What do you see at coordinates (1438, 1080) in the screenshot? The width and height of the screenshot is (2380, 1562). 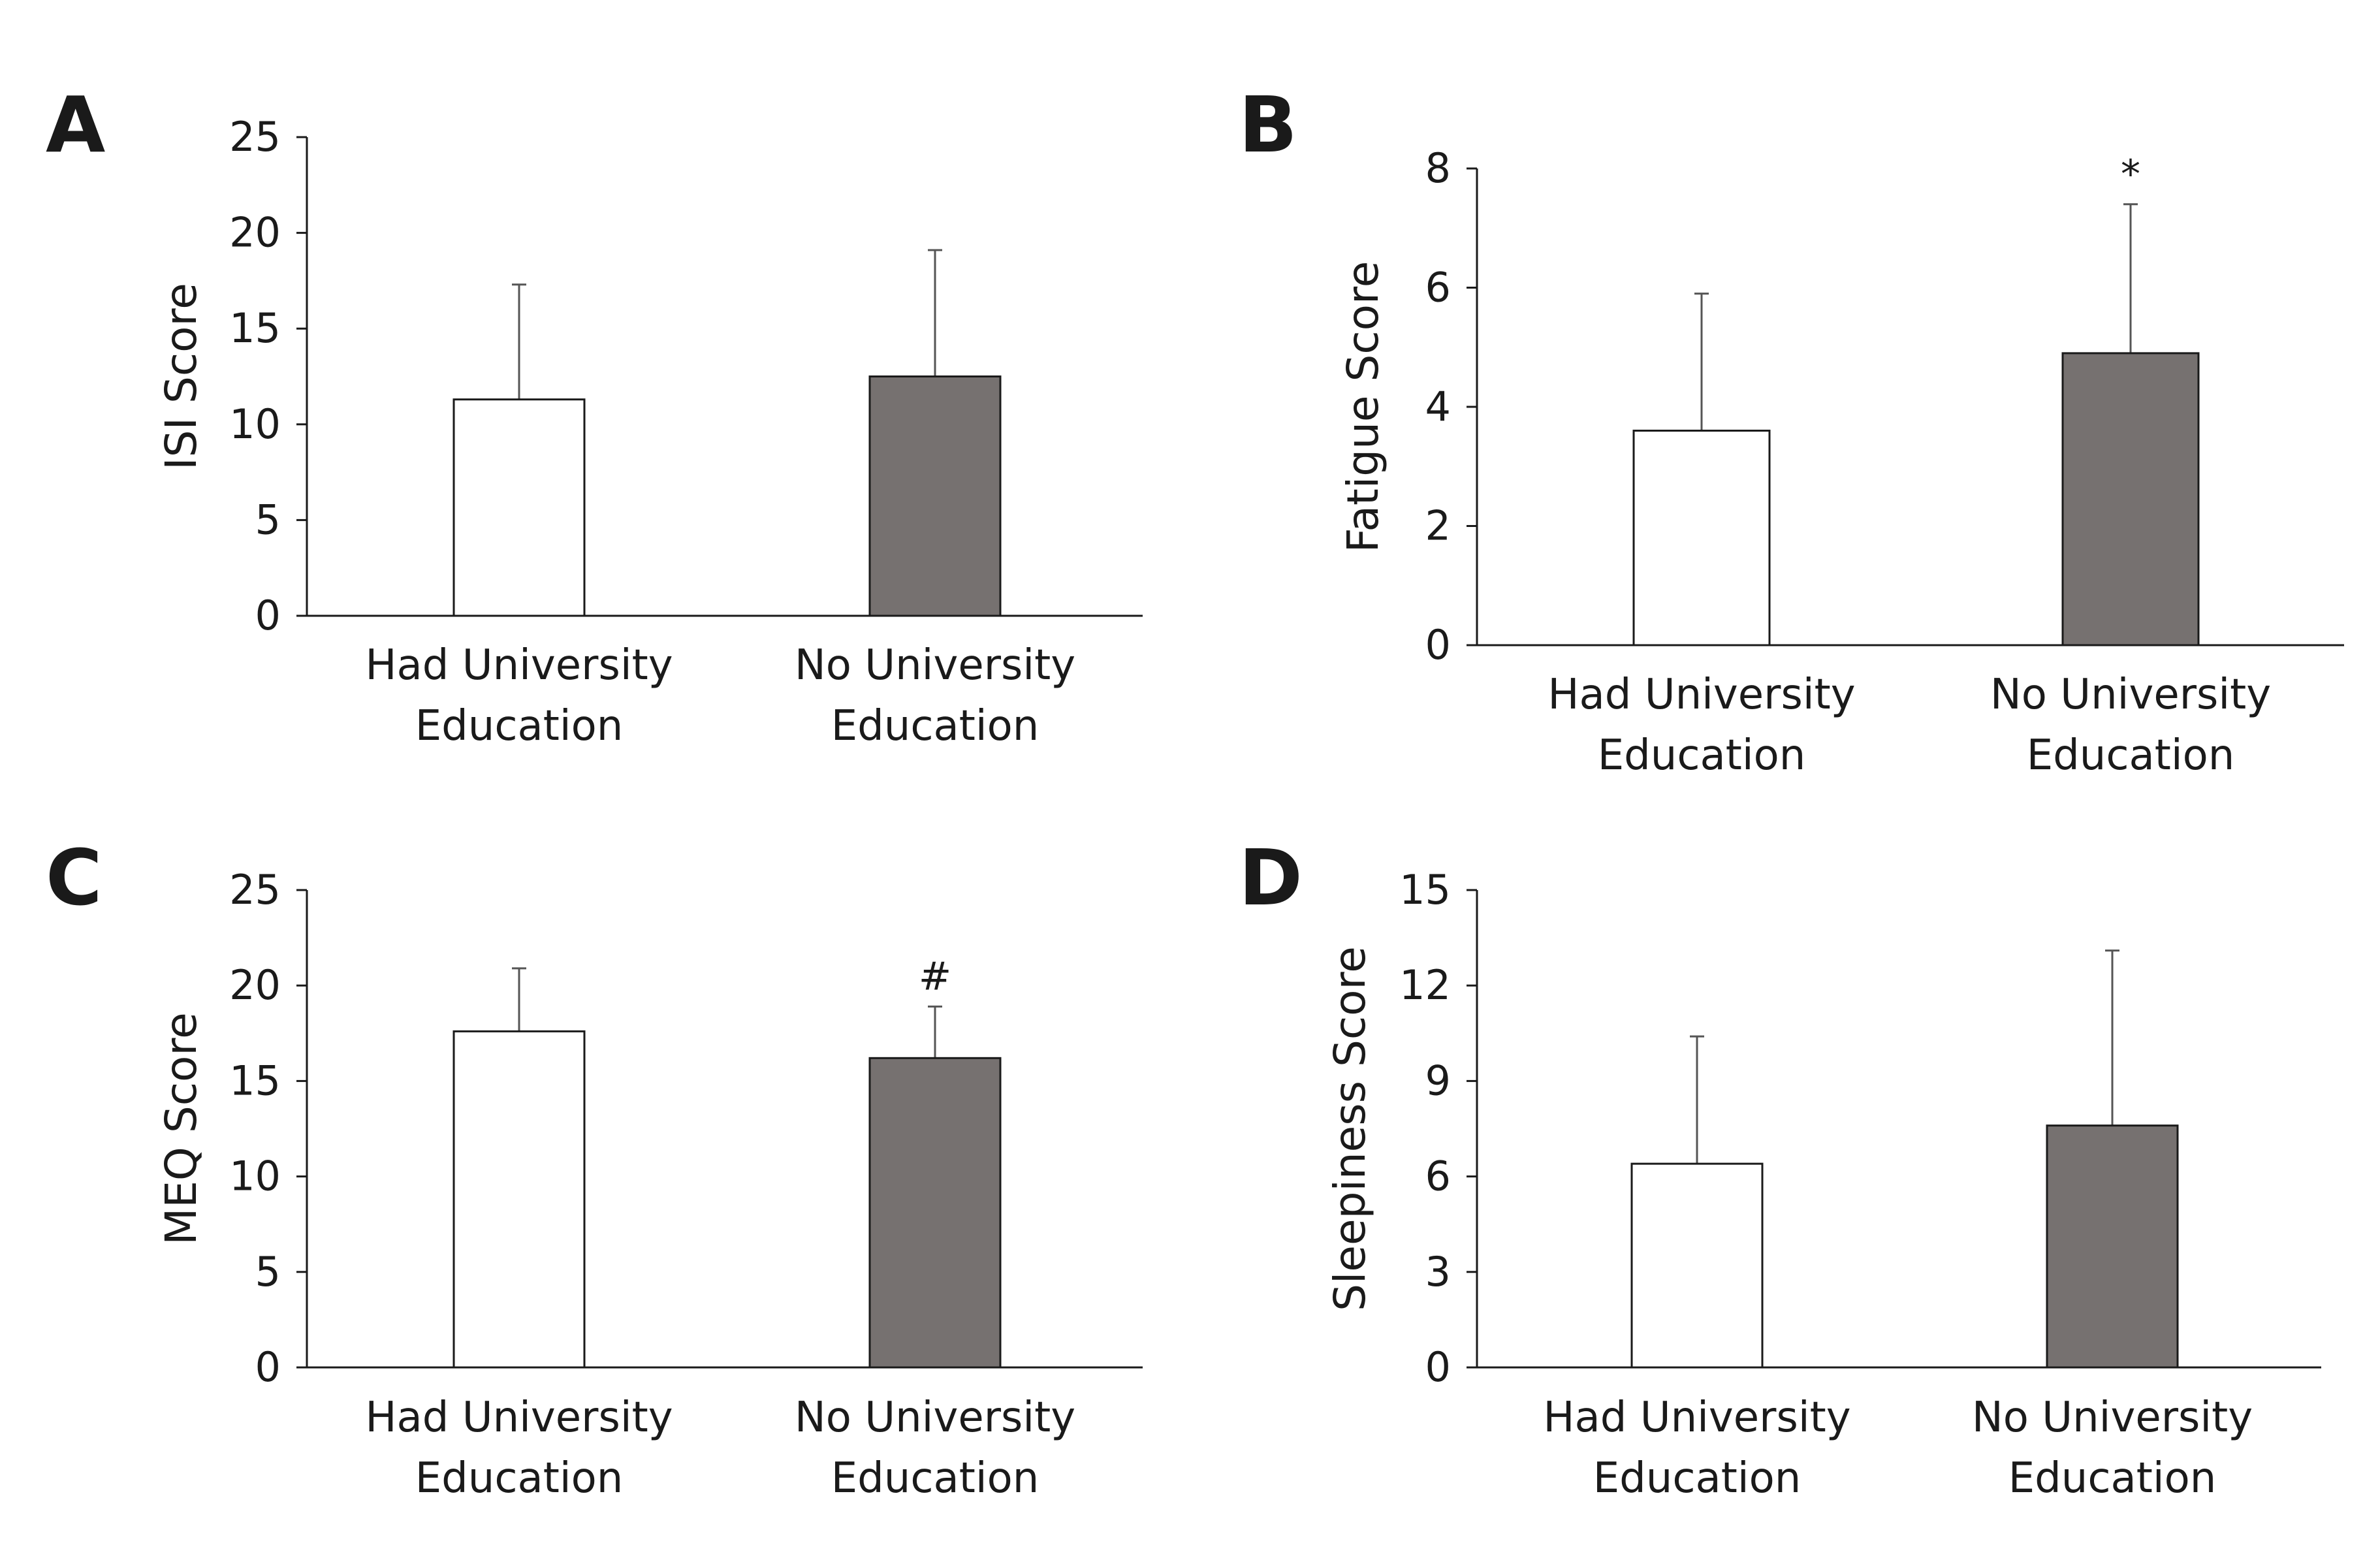 I see `y-tick-label: 9` at bounding box center [1438, 1080].